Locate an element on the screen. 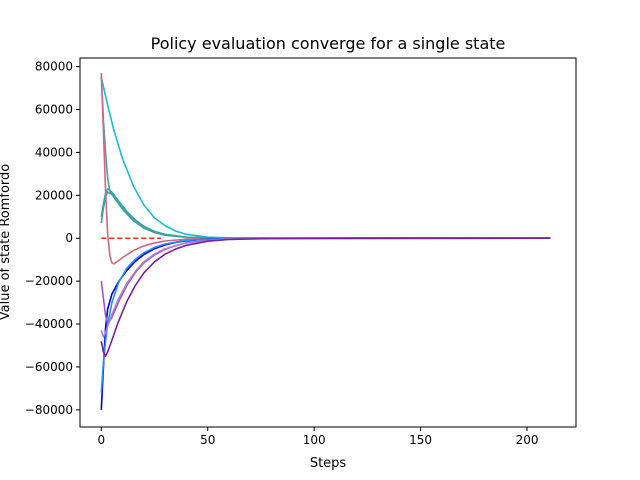 The width and height of the screenshot is (640, 480). y-tick-label: 80000 is located at coordinates (54, 67).